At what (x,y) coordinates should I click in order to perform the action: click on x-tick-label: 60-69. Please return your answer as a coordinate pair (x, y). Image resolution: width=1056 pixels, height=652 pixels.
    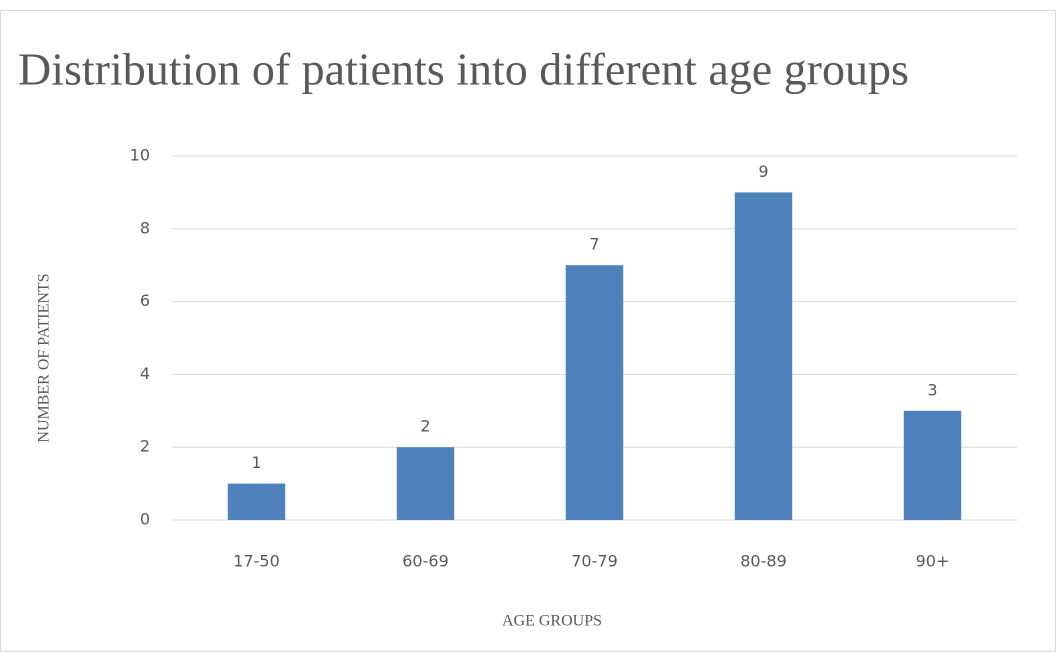
    Looking at the image, I should click on (425, 561).